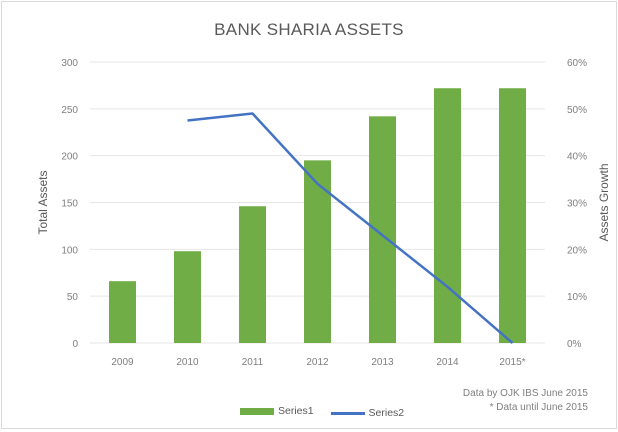  Describe the element at coordinates (577, 157) in the screenshot. I see `y2-tick-label: 40%` at that location.